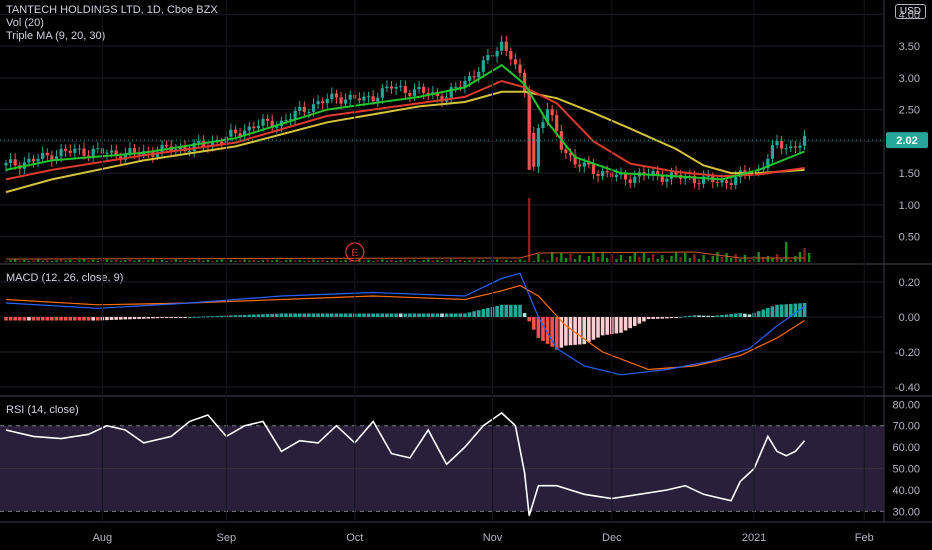  What do you see at coordinates (42, 410) in the screenshot?
I see `rsi-label: RSI (14, close)` at bounding box center [42, 410].